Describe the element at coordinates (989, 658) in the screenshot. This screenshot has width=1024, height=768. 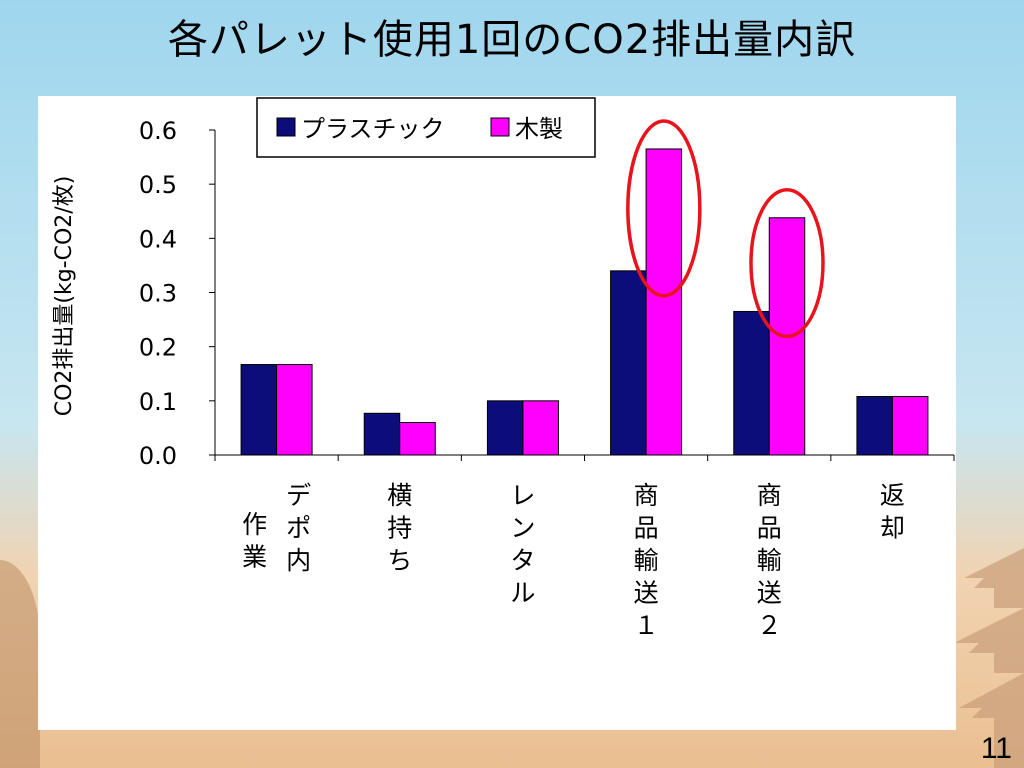
I see `pagoda-silhouette` at that location.